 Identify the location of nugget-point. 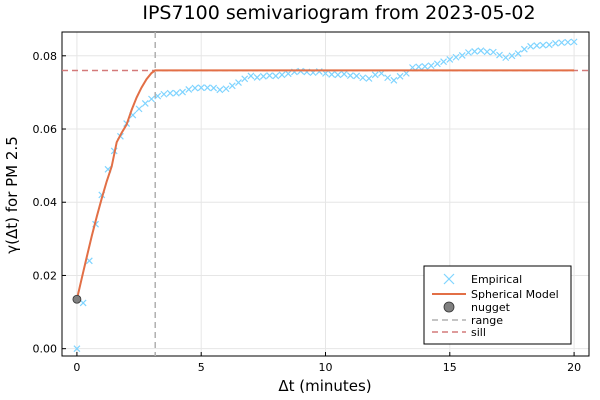
(77, 299).